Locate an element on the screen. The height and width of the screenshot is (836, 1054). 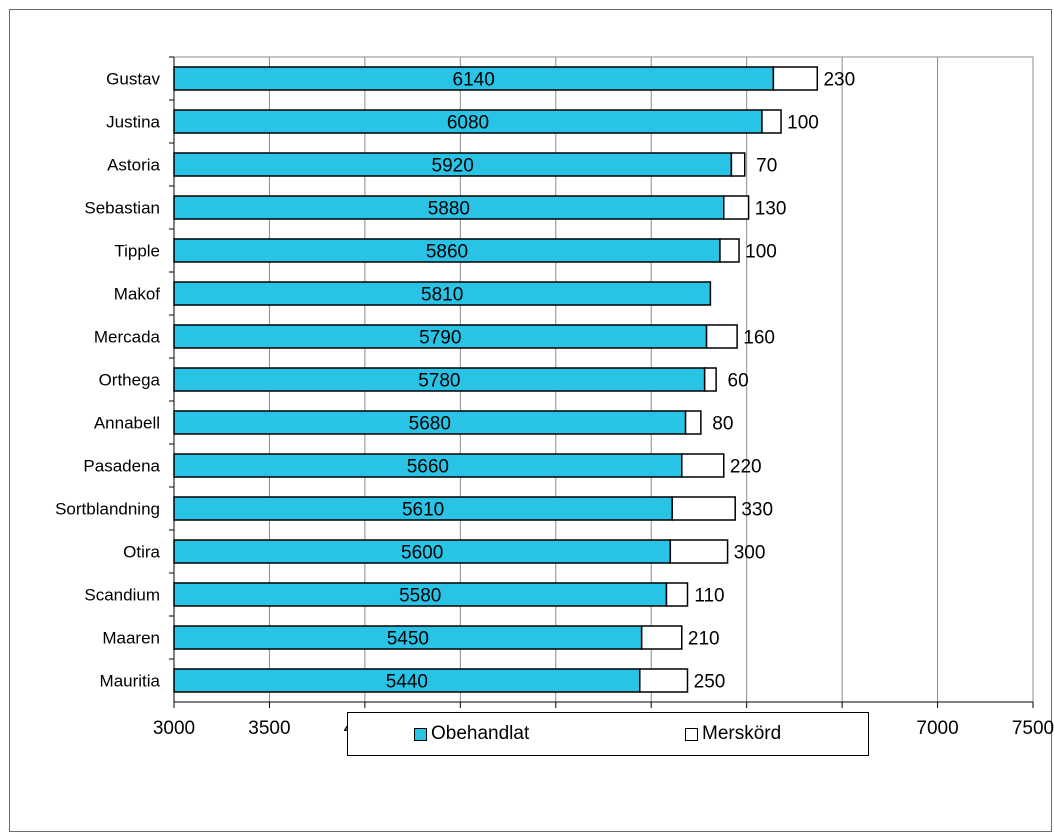
data-label-obehandlat: 5860 is located at coordinates (447, 252).